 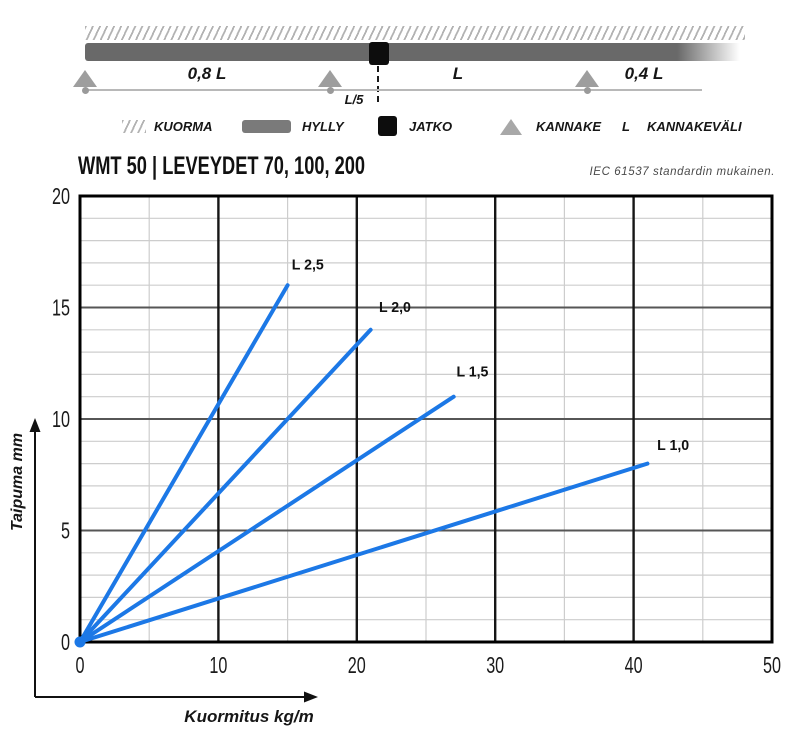 What do you see at coordinates (65, 531) in the screenshot?
I see `svg-text: 5` at bounding box center [65, 531].